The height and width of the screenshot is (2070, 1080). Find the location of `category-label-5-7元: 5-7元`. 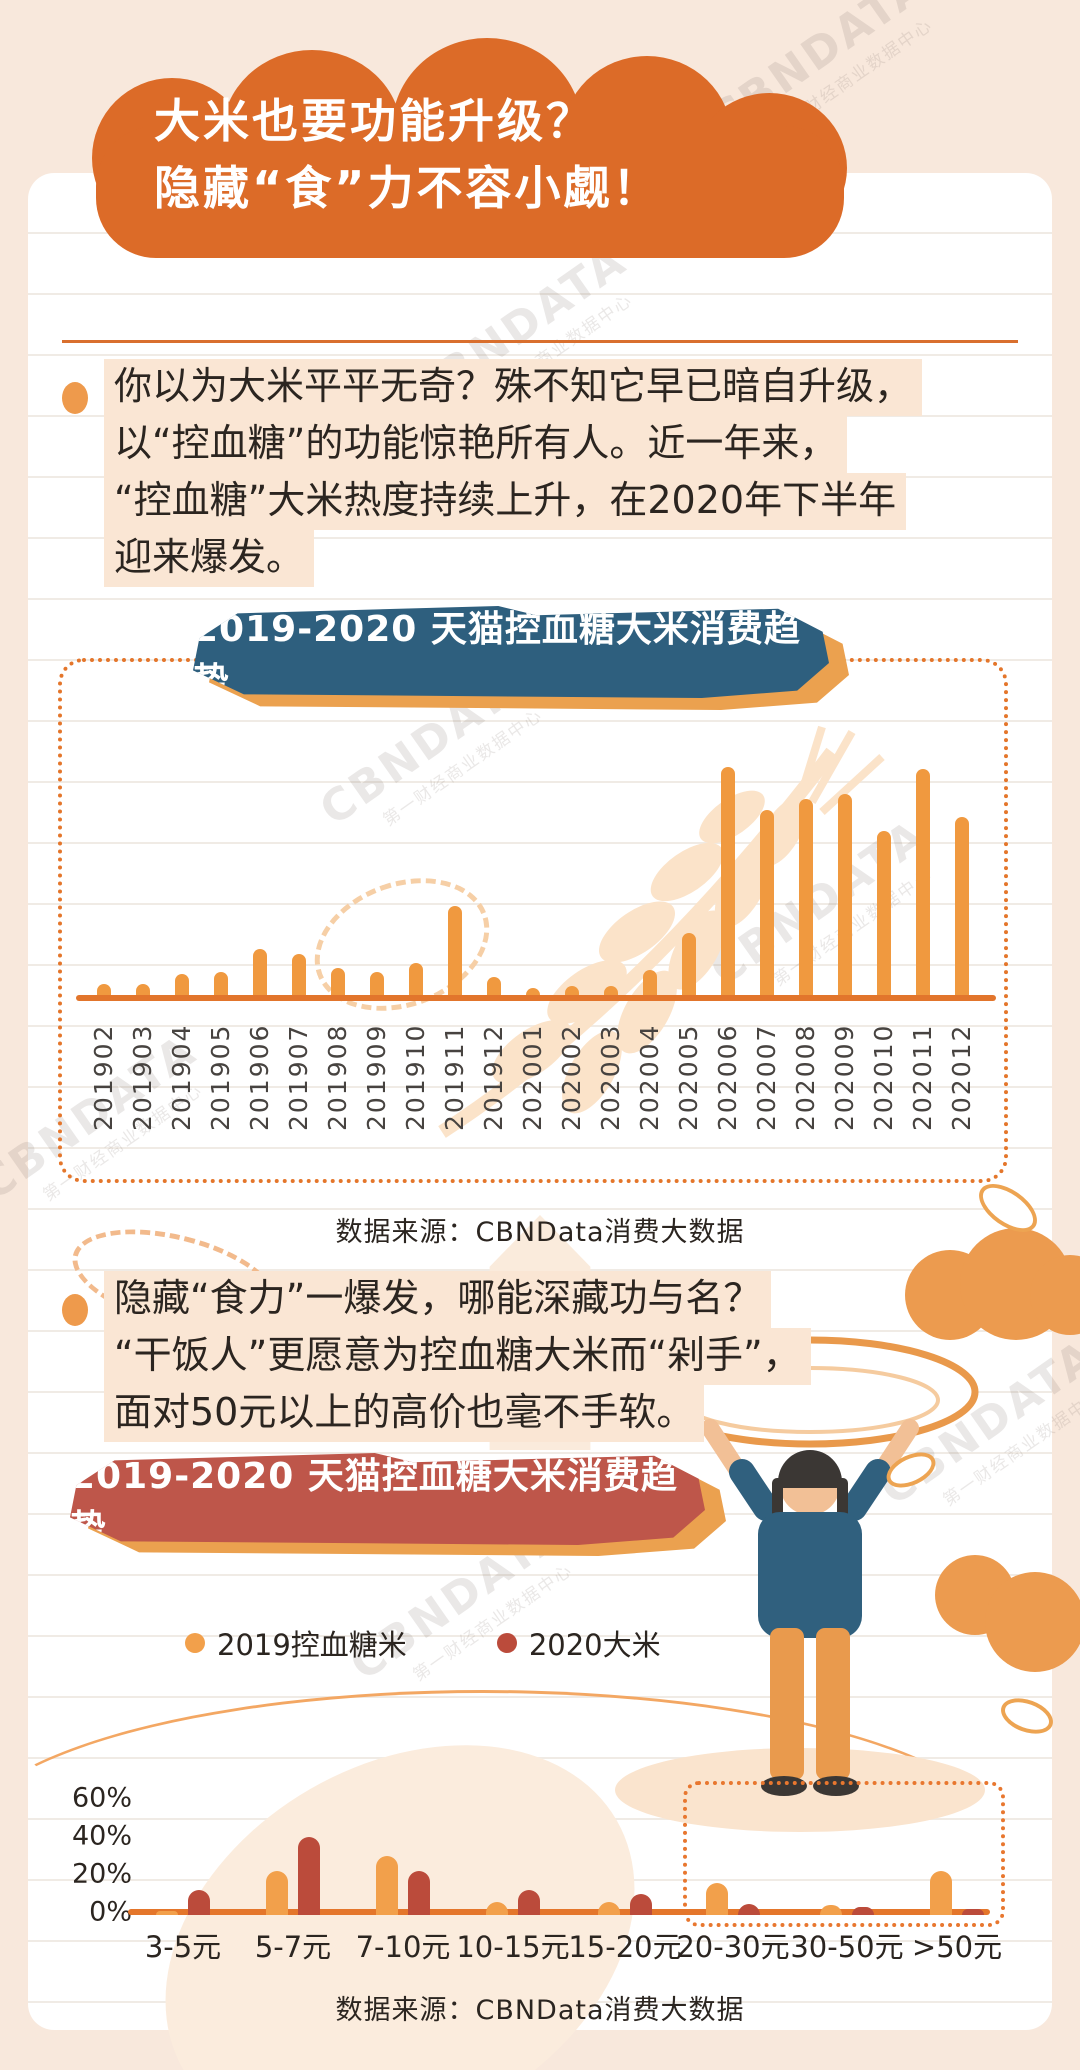

category-label-5-7元: 5-7元 is located at coordinates (293, 1947).